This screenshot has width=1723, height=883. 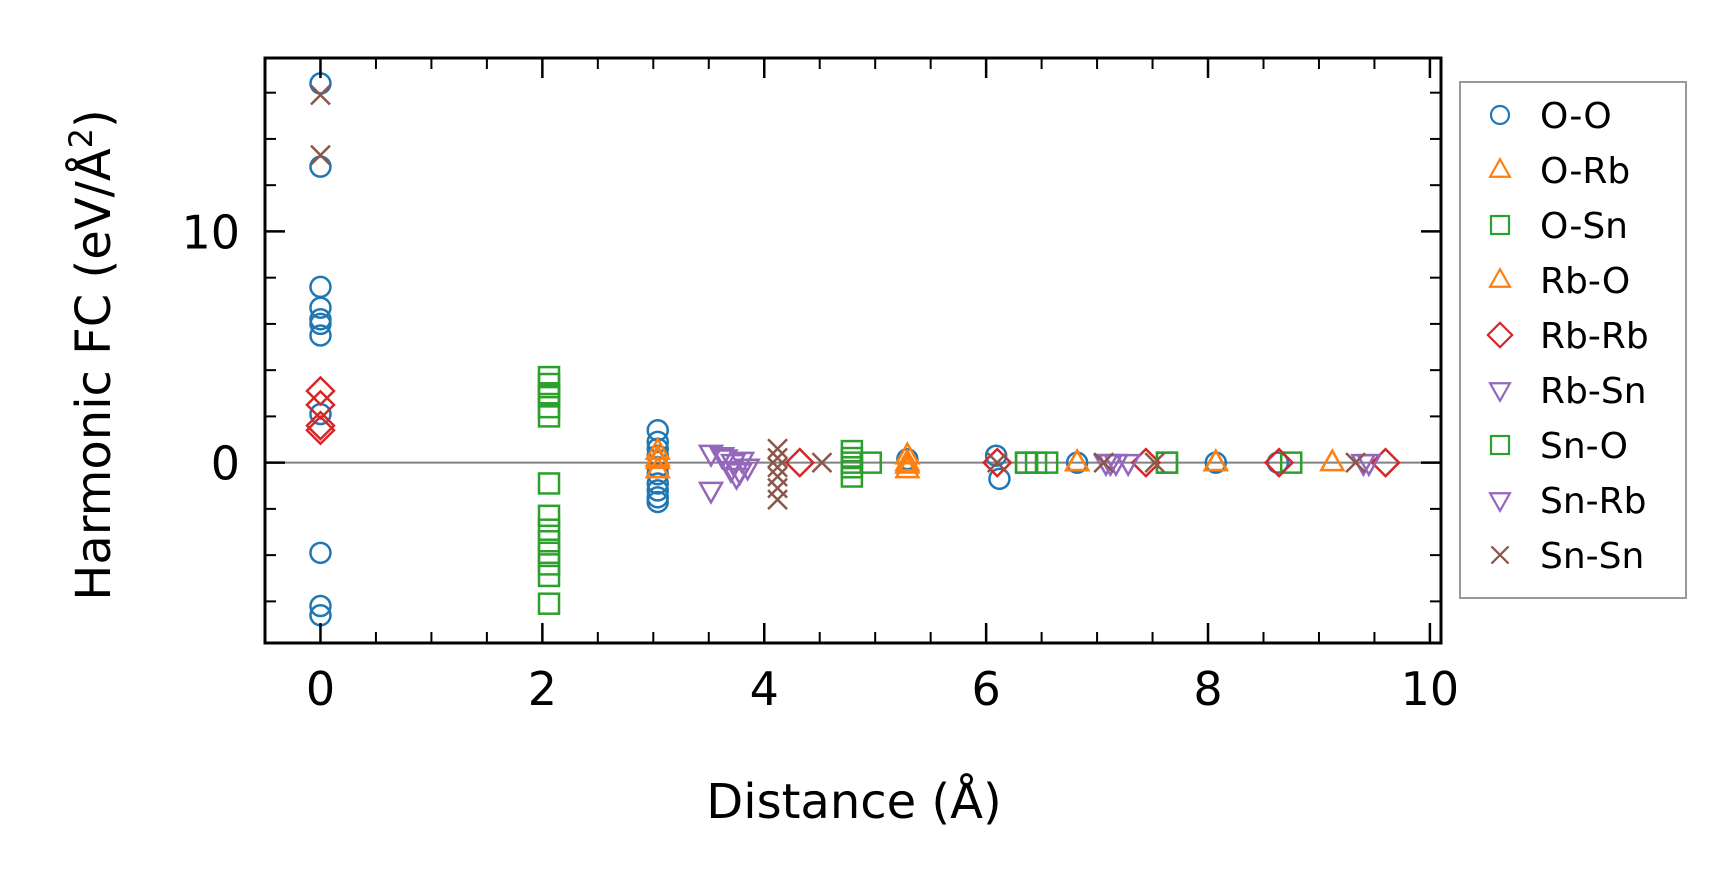 What do you see at coordinates (1584, 226) in the screenshot?
I see `legend-label: O-Sn` at bounding box center [1584, 226].